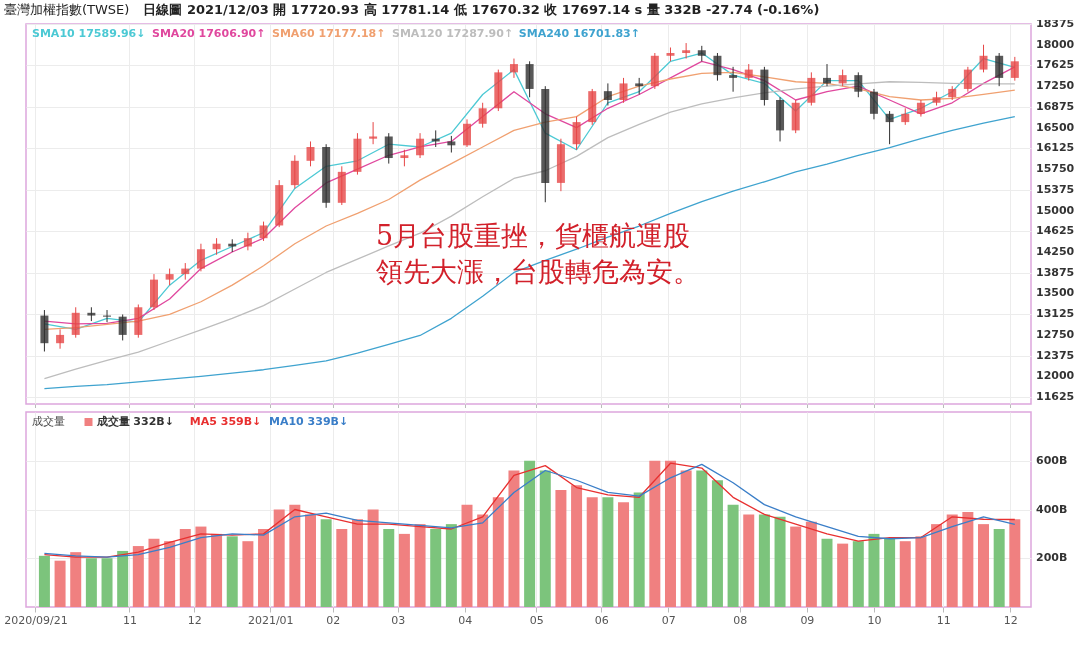 Image resolution: width=1092 pixels, height=652 pixels. What do you see at coordinates (453, 33) in the screenshot?
I see `text: SMA120 17287.90↑` at bounding box center [453, 33].